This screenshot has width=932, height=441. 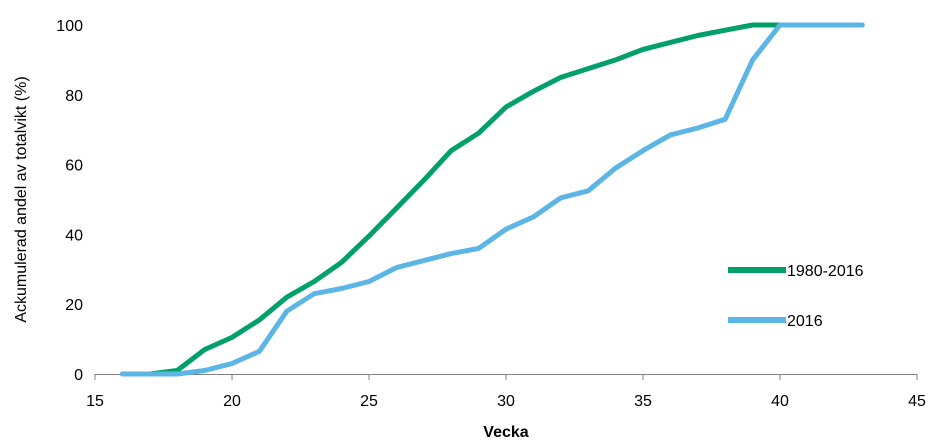 I want to click on y-axis-title: Ackumulerad andel av totalvikt (%), so click(x=21, y=199).